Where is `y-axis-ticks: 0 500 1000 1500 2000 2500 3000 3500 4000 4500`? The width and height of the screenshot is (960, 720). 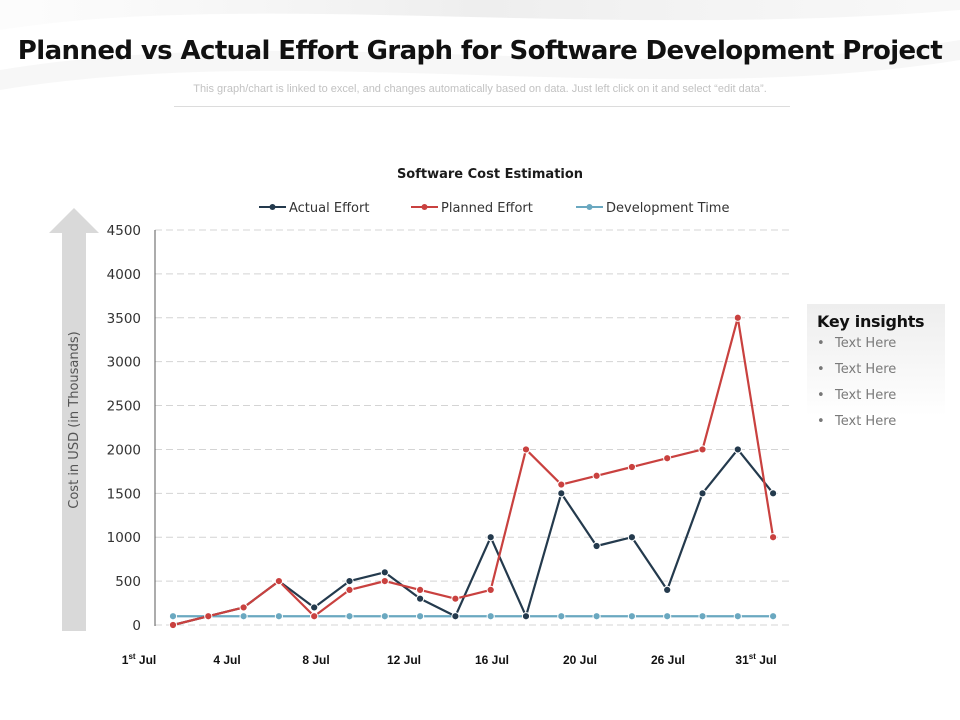
y-axis-ticks: 0 500 1000 1500 2000 2500 3000 3500 4000 4500 is located at coordinates (124, 428).